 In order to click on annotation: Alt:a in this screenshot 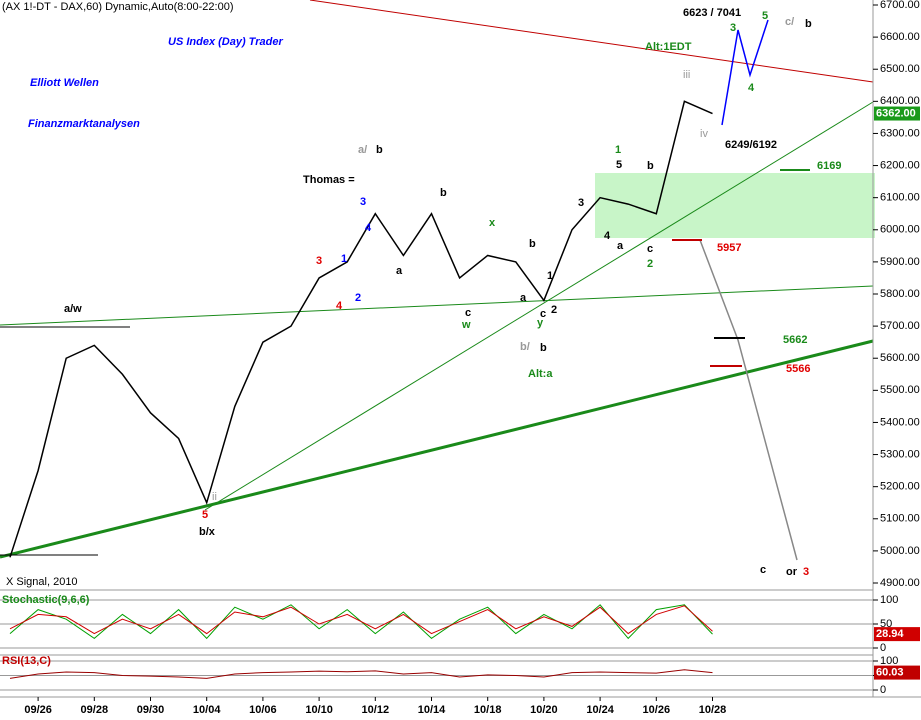, I will do `click(540, 374)`.